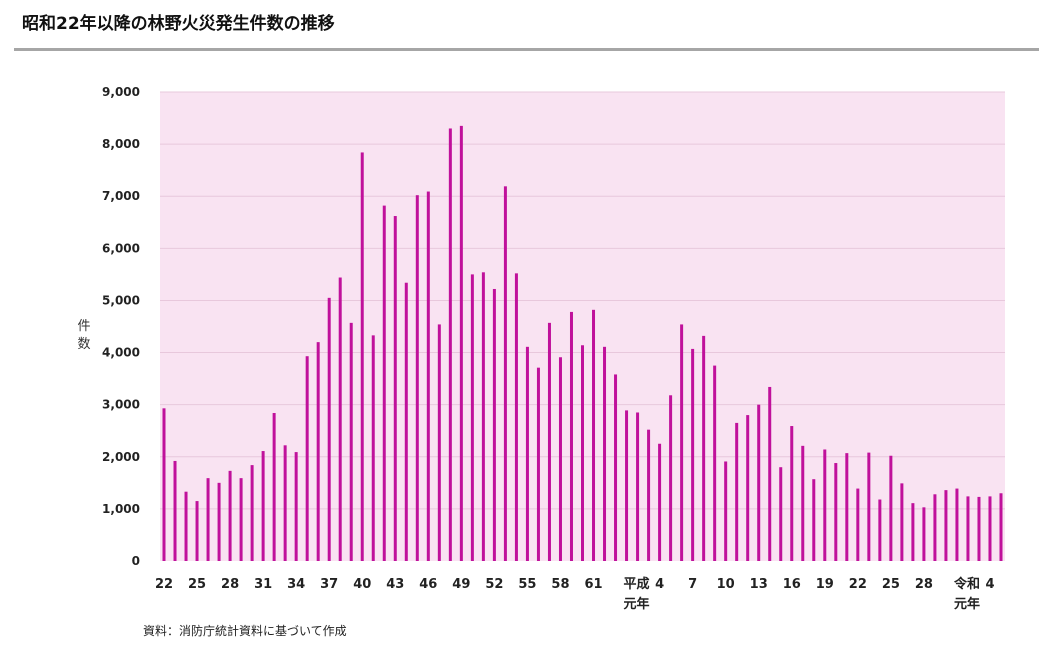 Image resolution: width=1039 pixels, height=651 pixels. Describe the element at coordinates (121, 92) in the screenshot. I see `y-tick-label: 9,000` at that location.